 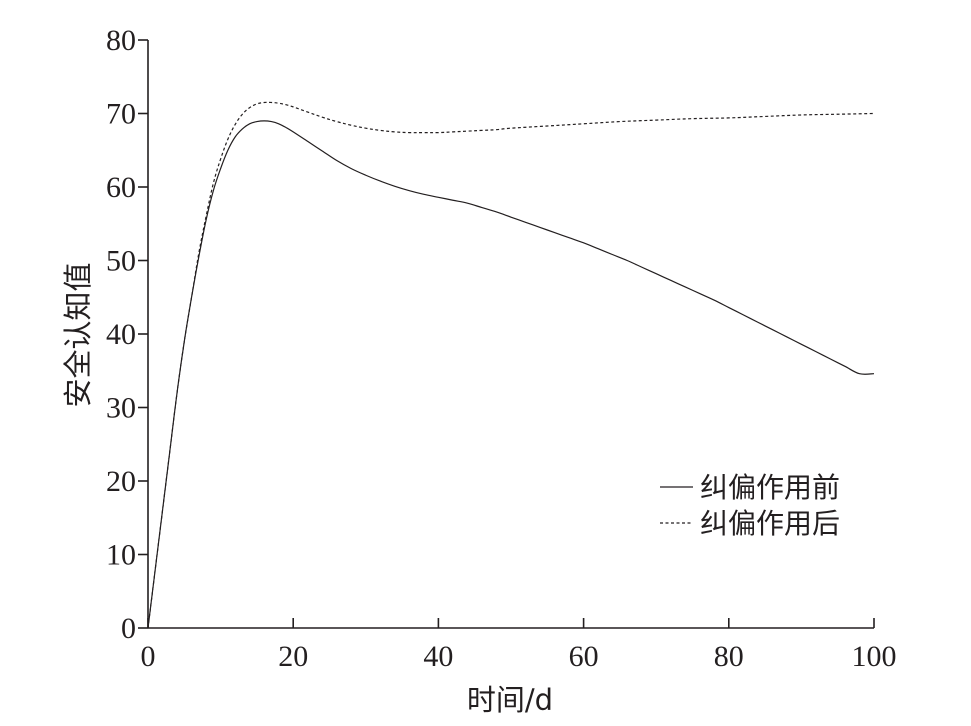 I want to click on y-tick-label: 50, so click(x=121, y=261).